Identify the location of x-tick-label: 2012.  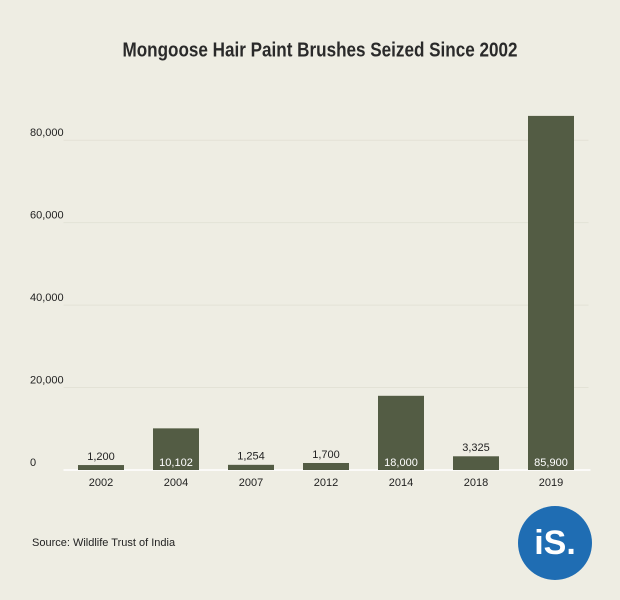
(326, 483).